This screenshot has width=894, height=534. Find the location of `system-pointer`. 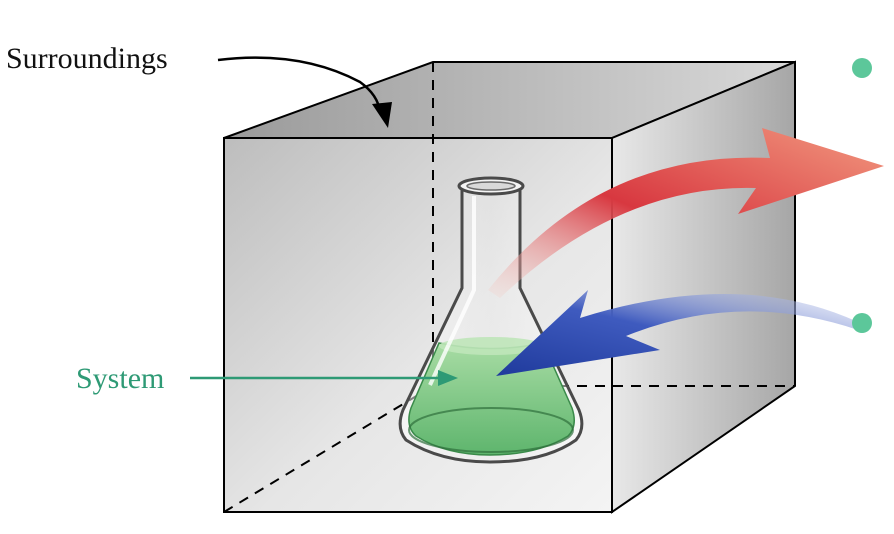

system-pointer is located at coordinates (324, 378).